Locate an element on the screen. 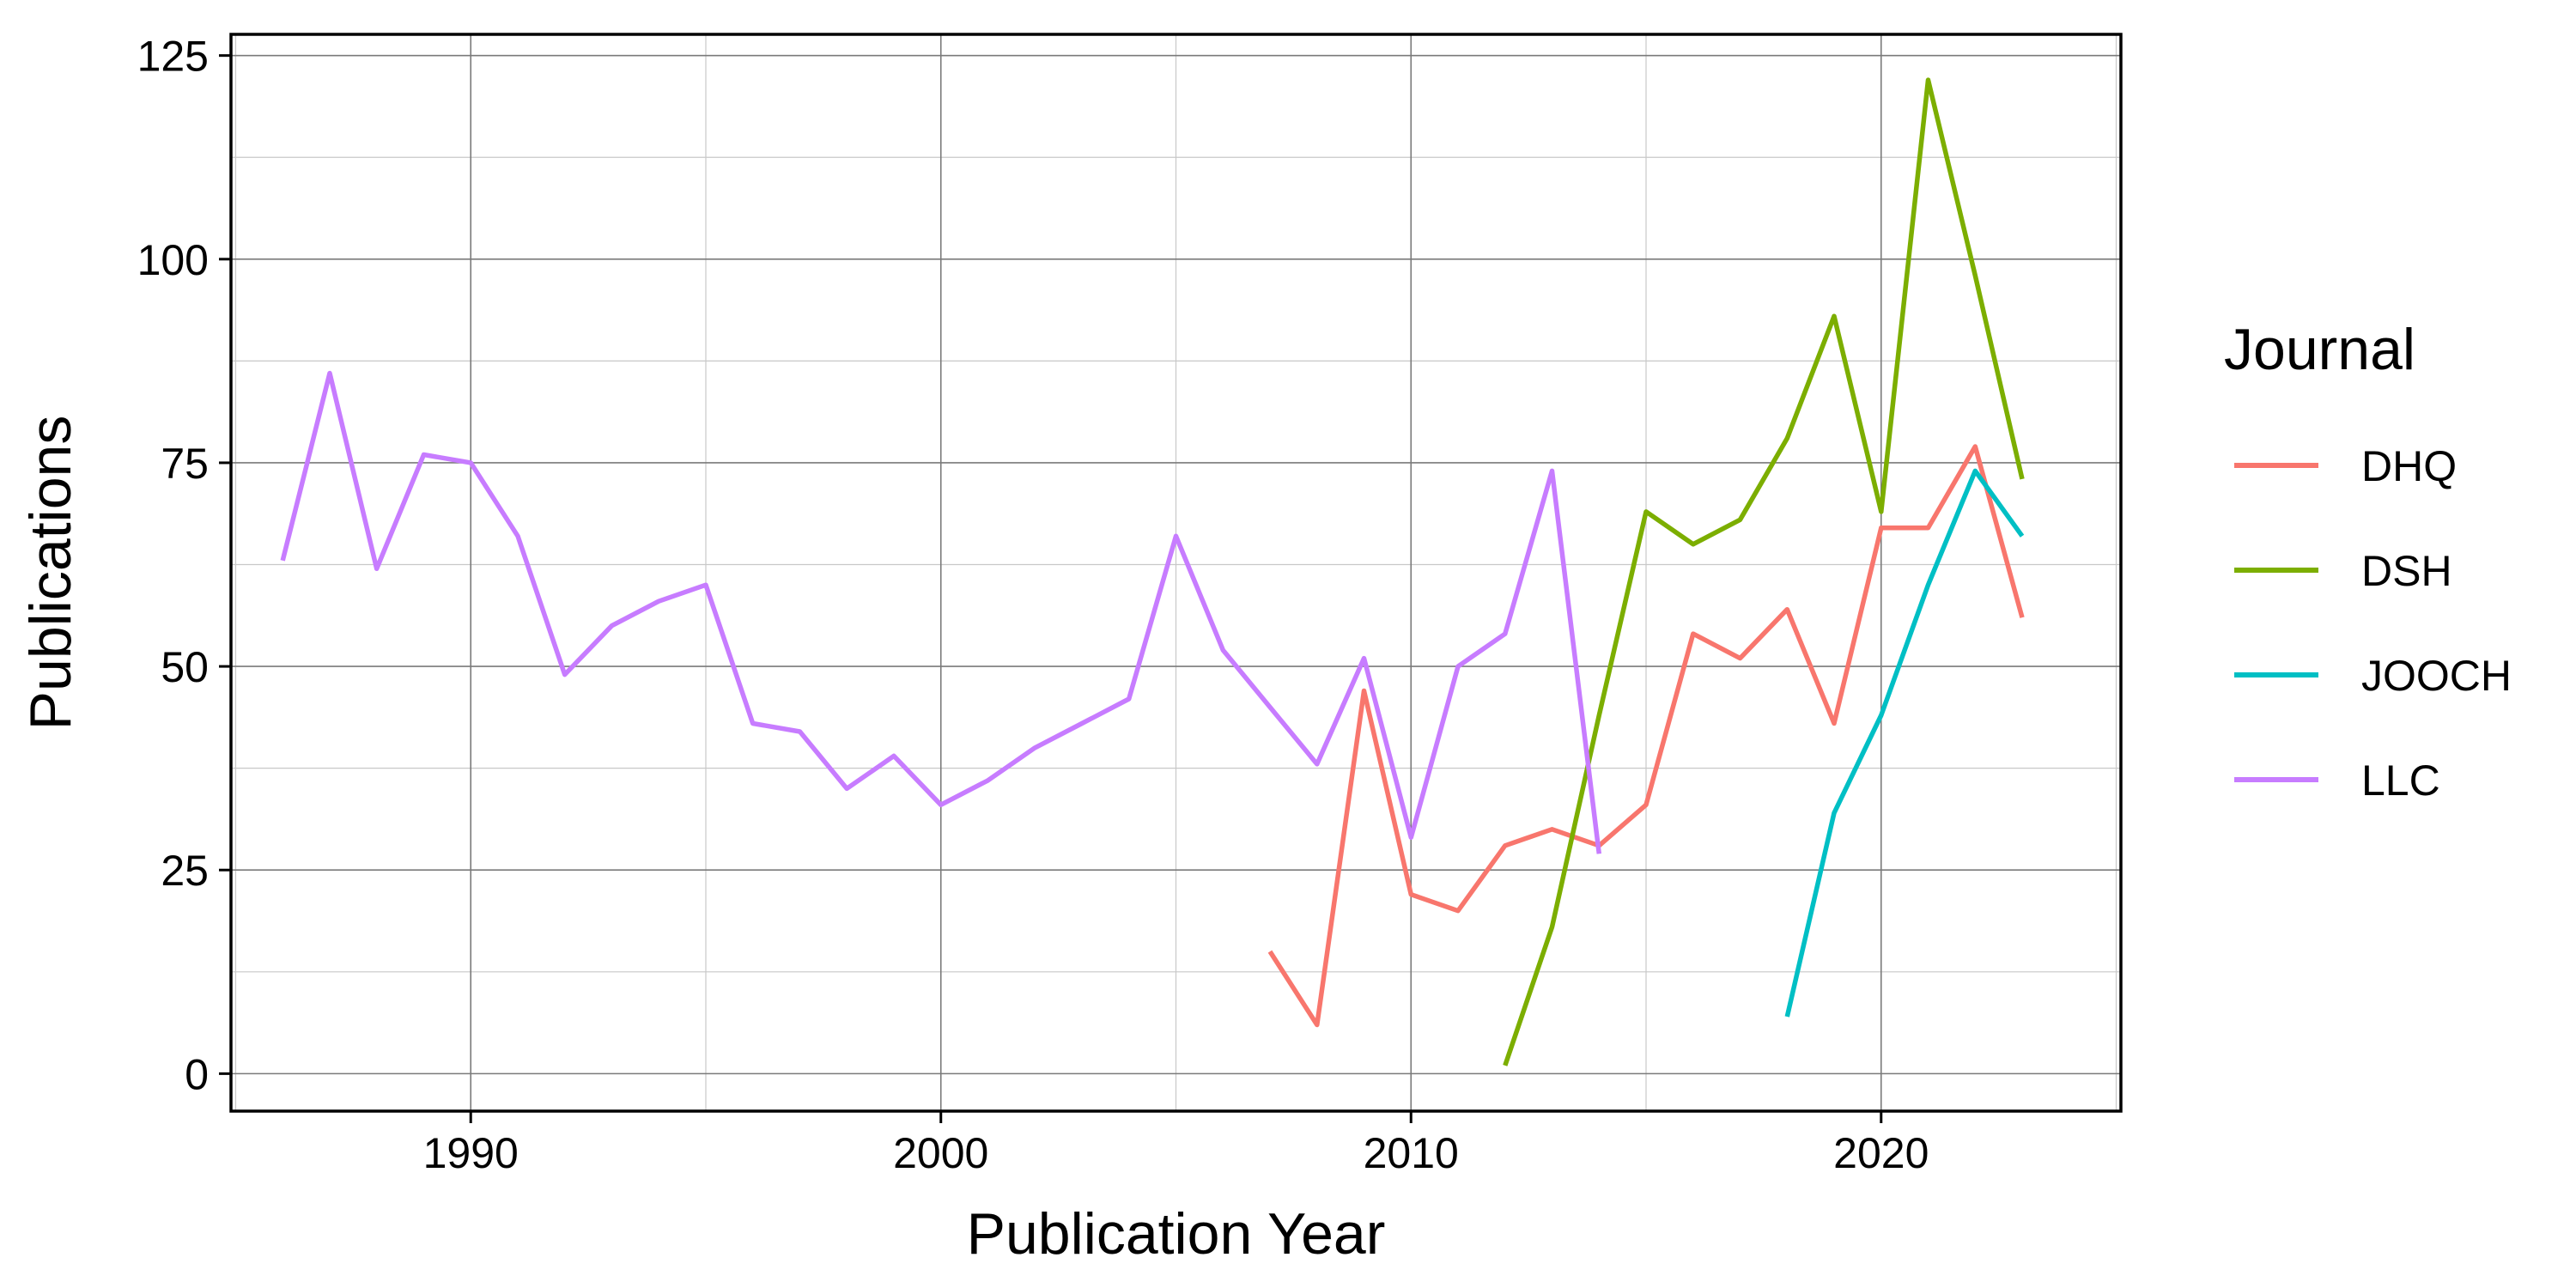 The height and width of the screenshot is (1288, 2576). legend-label-jooch: JOOCH is located at coordinates (2436, 676).